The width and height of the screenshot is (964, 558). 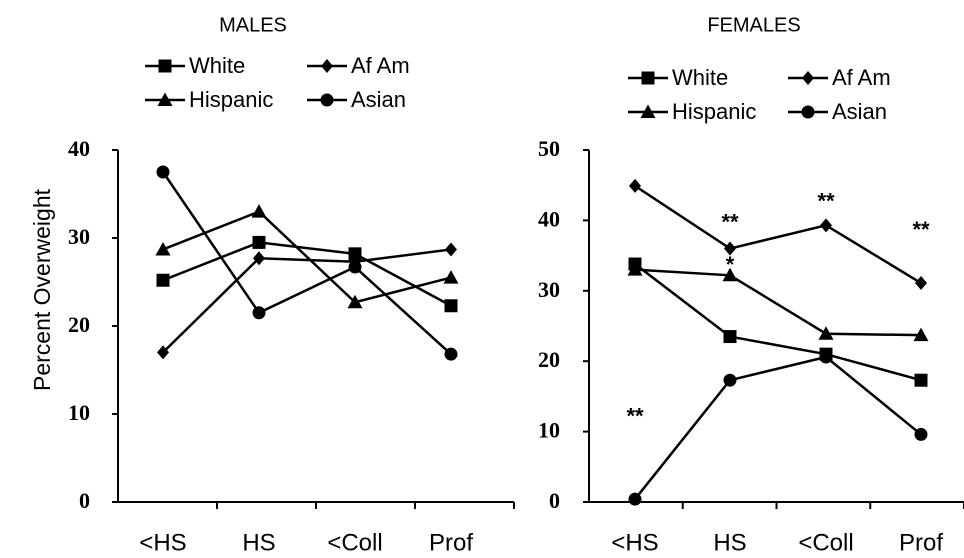 I want to click on y-tick-label: 50, so click(x=549, y=148).